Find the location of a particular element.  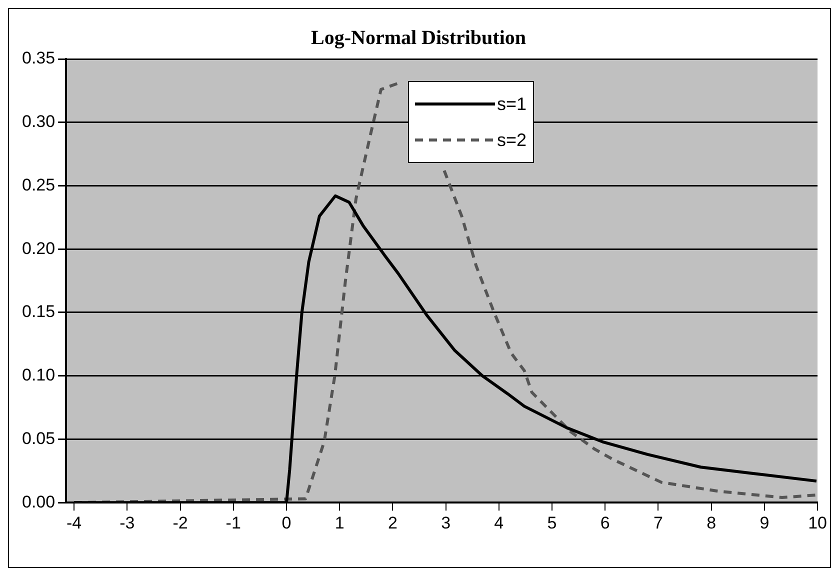

x-tick-label: -1 is located at coordinates (233, 522).